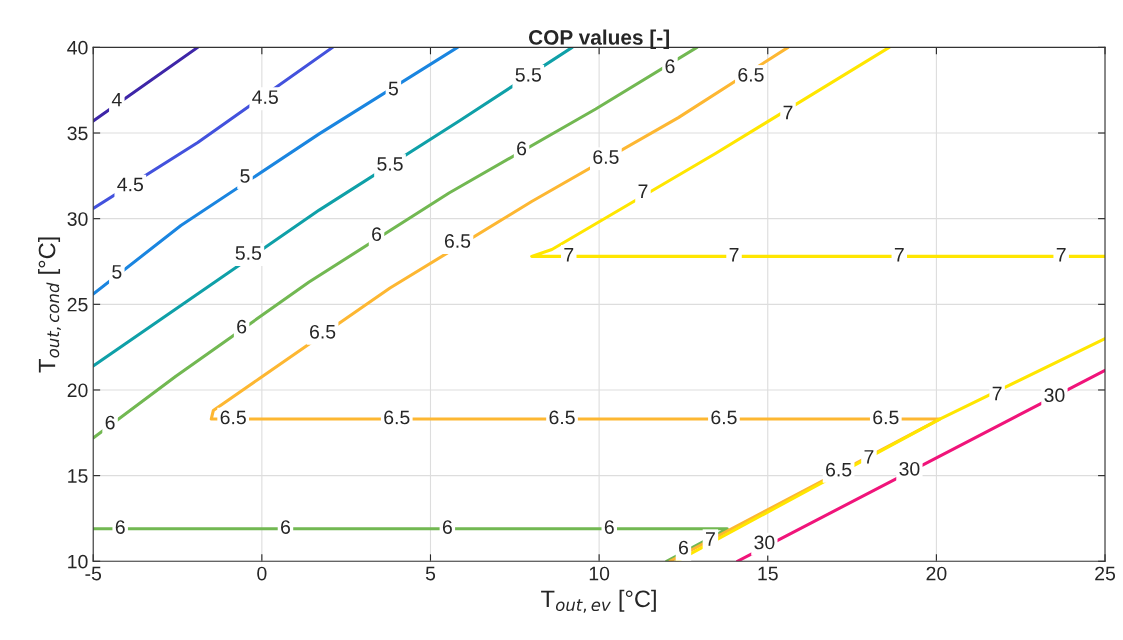 Image resolution: width=1123 pixels, height=640 pixels. I want to click on x-tick-label: 25, so click(1105, 573).